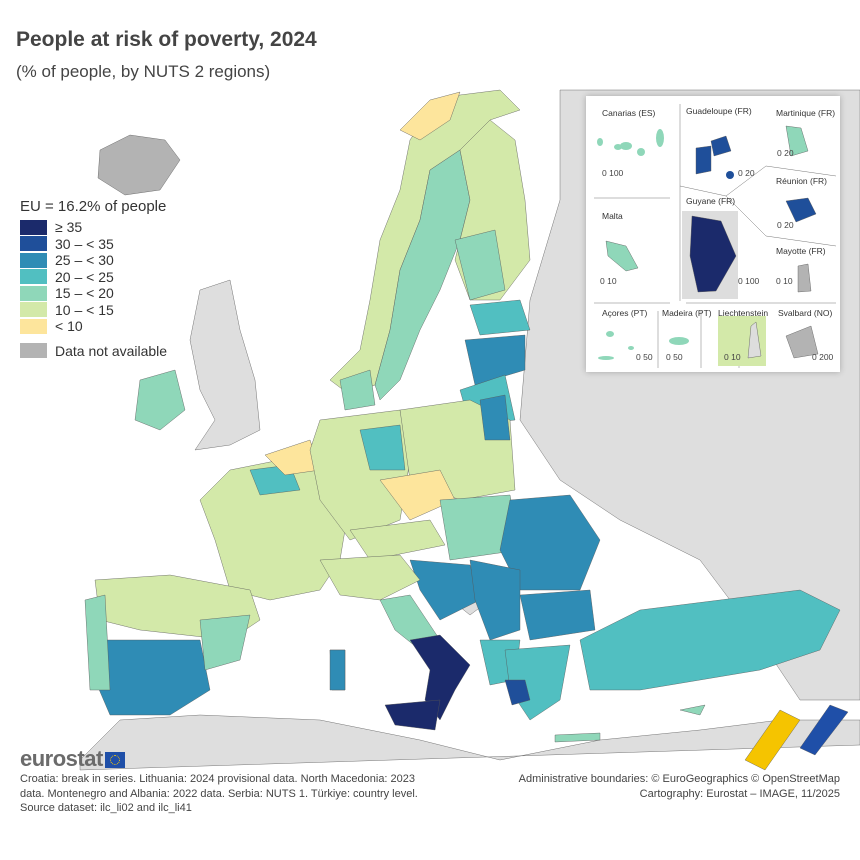 This screenshot has height=860, width=860. I want to click on iceland, so click(139, 165).